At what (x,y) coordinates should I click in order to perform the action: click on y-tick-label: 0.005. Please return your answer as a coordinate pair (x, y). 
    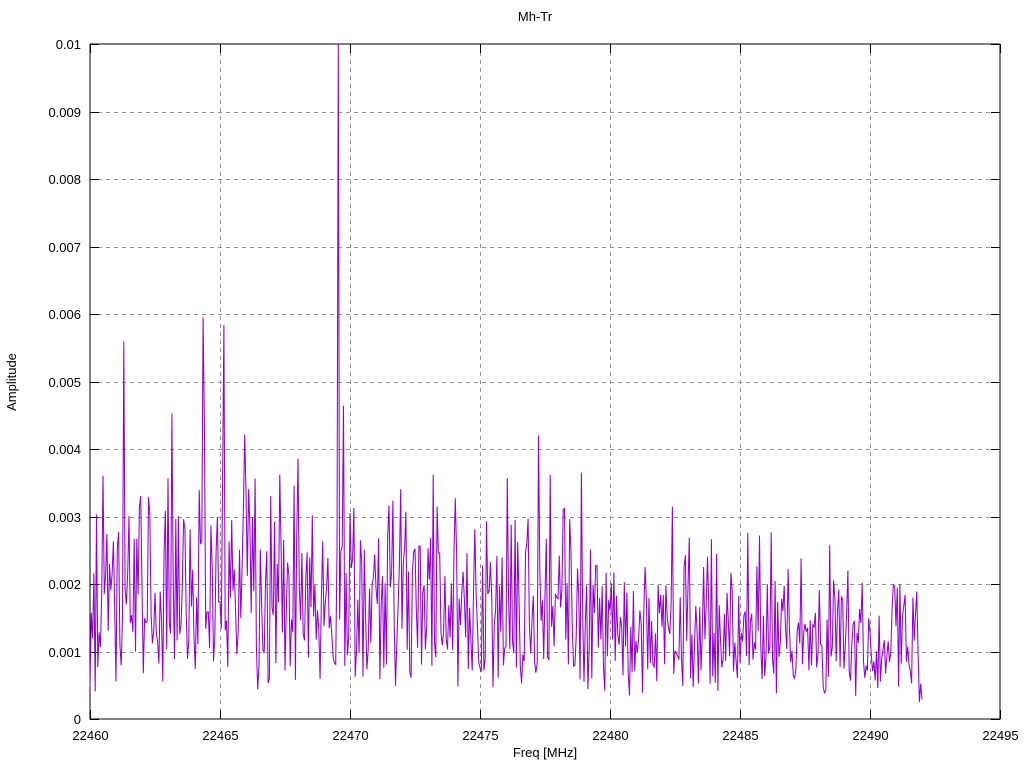
    Looking at the image, I should click on (64, 382).